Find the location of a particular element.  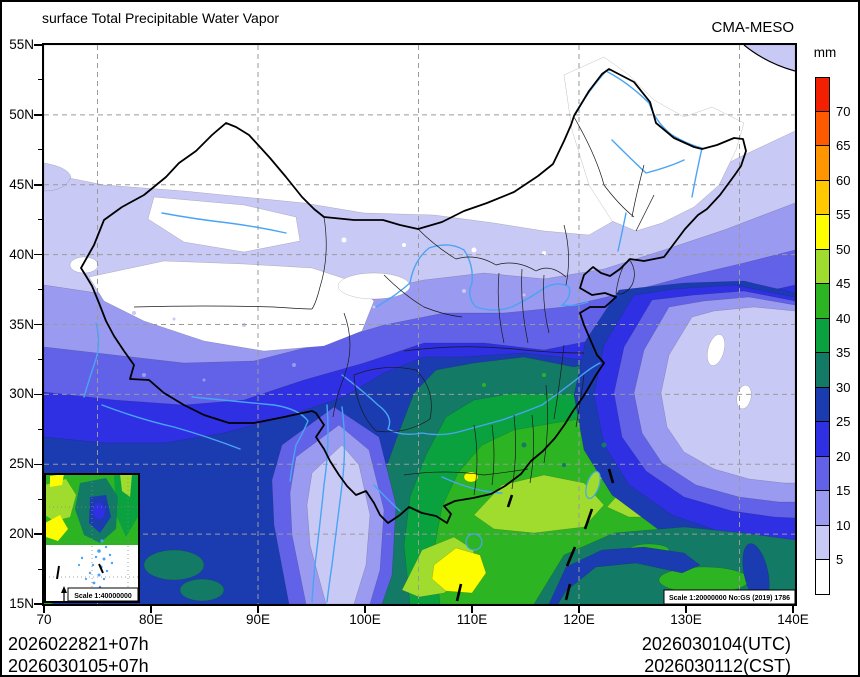

inset-graticule is located at coordinates (92, 538).